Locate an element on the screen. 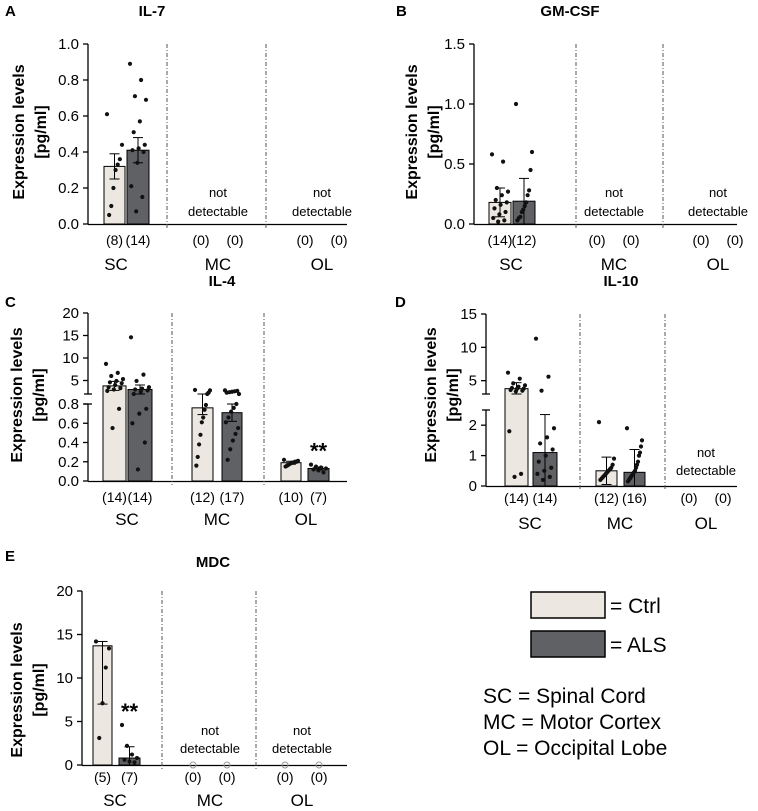 The image size is (758, 811). y-tick-label: 0.6 is located at coordinates (68, 423).